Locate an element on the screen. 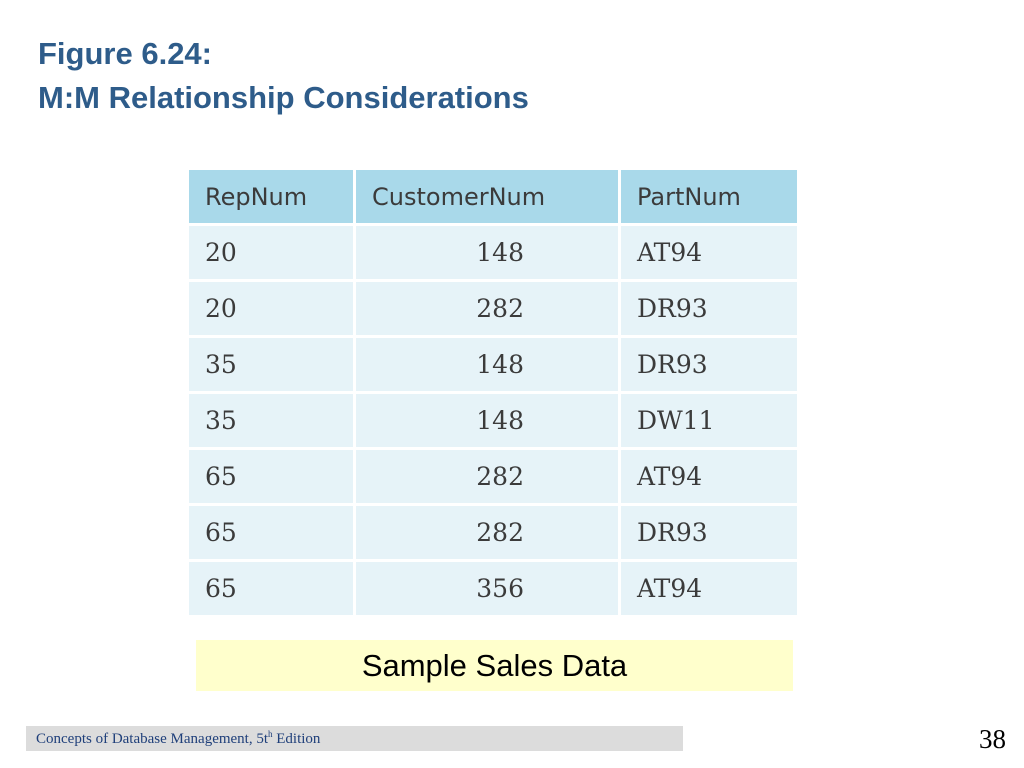 This screenshot has width=1024, height=768. page-number: 38 is located at coordinates (992, 739).